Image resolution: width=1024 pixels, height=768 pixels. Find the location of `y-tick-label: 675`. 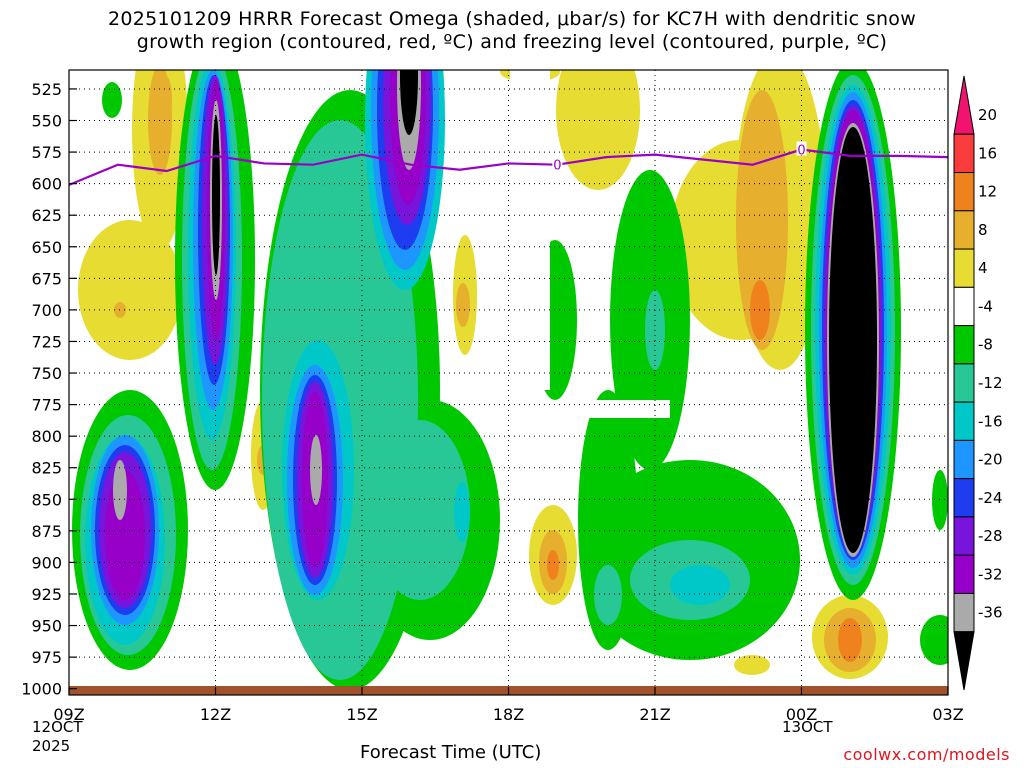

y-tick-label: 675 is located at coordinates (46, 278).